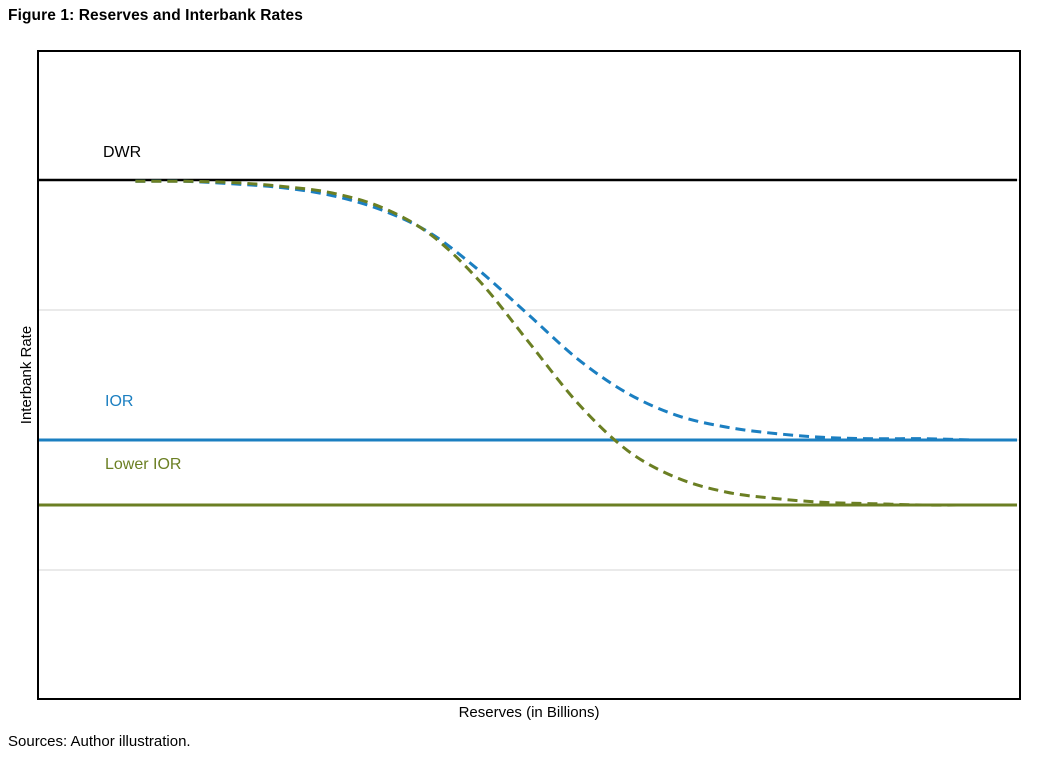 This screenshot has height=758, width=1044. Describe the element at coordinates (122, 152) in the screenshot. I see `dwr-line-label: DWR` at that location.